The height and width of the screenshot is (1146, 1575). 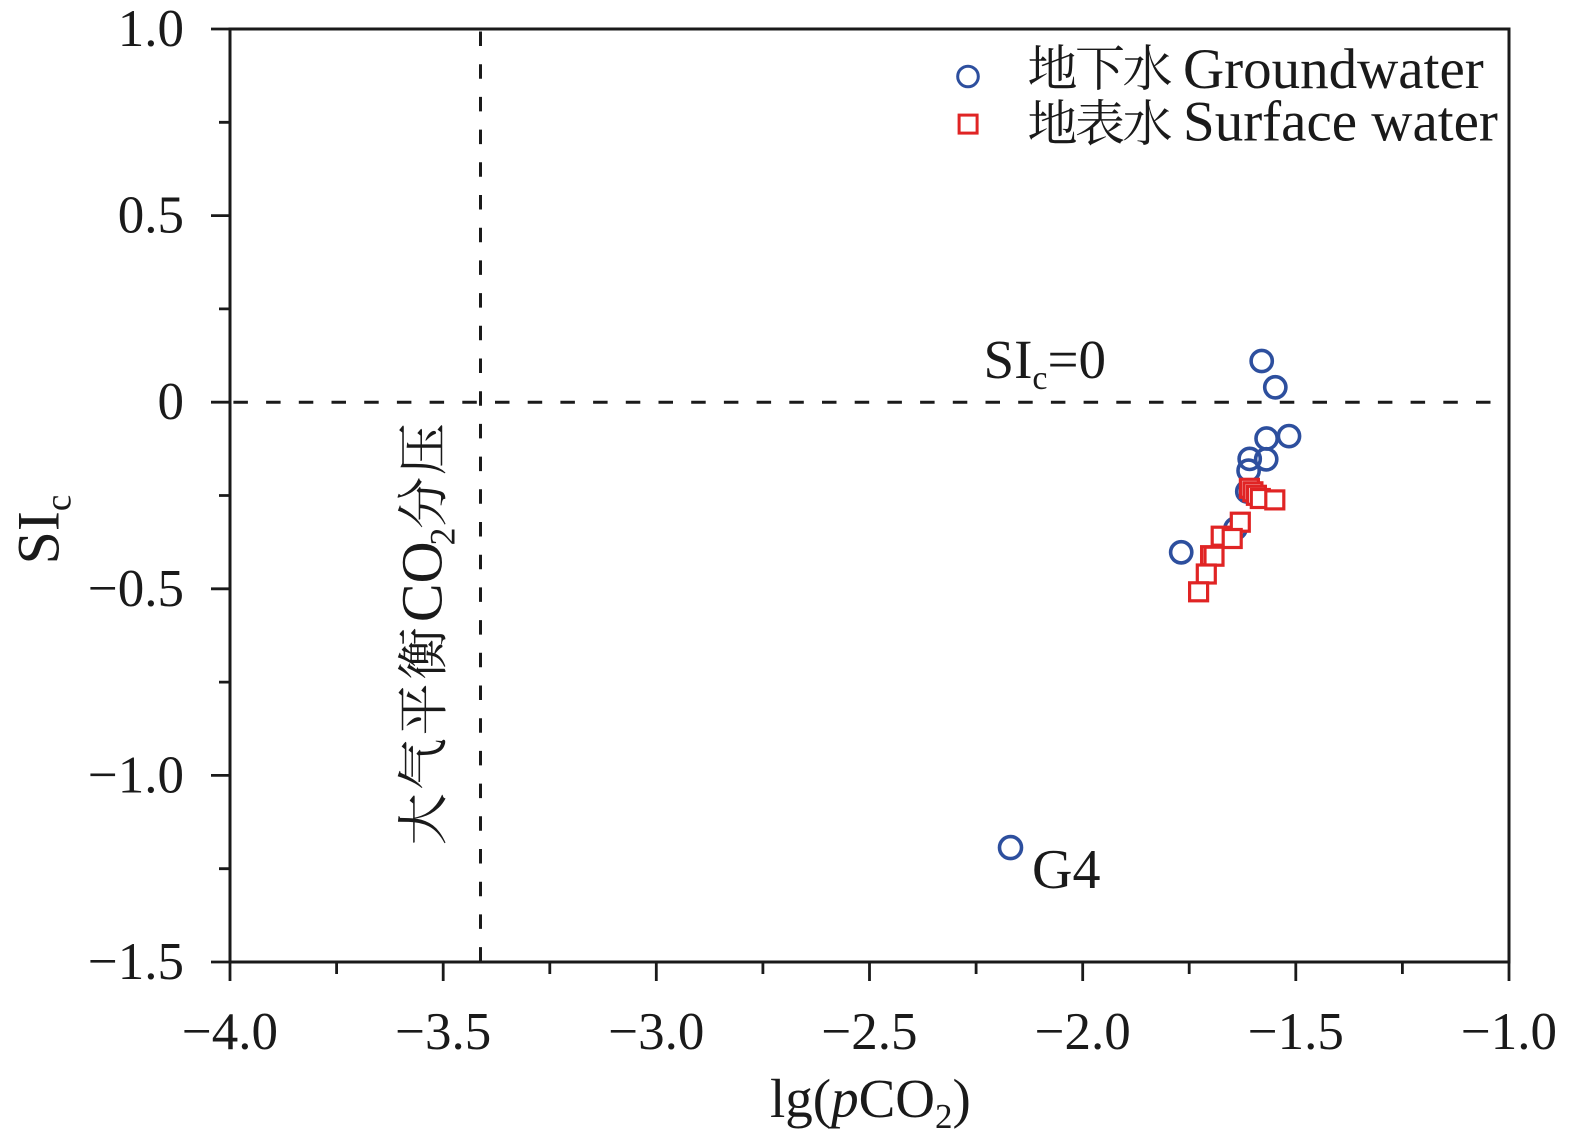 I want to click on svg-text: −3.5, so click(x=443, y=1032).